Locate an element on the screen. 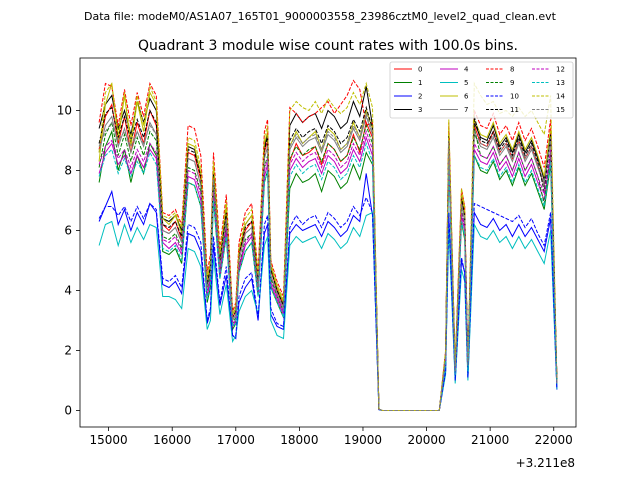 The width and height of the screenshot is (640, 480). x-tick-label: 21000 is located at coordinates (490, 440).